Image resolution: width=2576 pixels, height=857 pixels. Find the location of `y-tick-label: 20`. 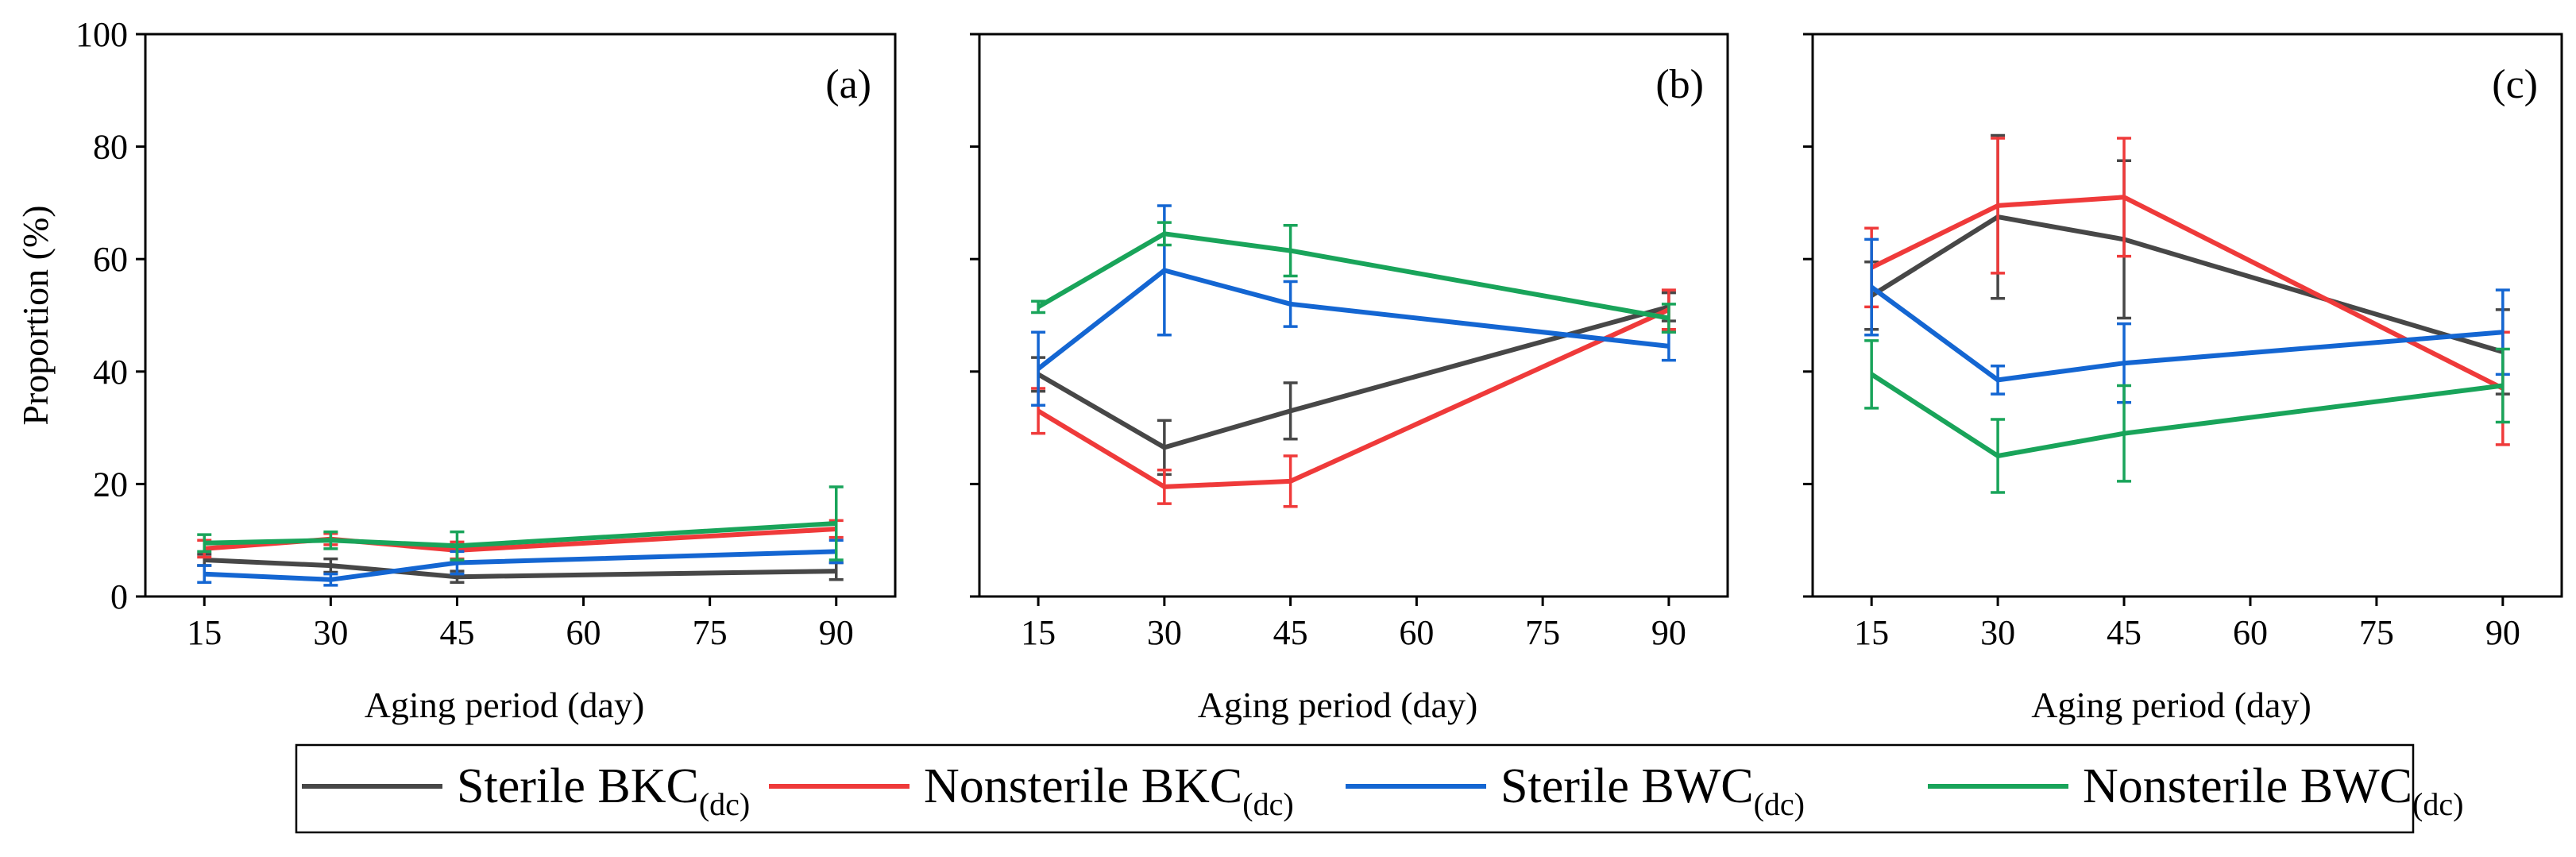

y-tick-label: 20 is located at coordinates (110, 484).